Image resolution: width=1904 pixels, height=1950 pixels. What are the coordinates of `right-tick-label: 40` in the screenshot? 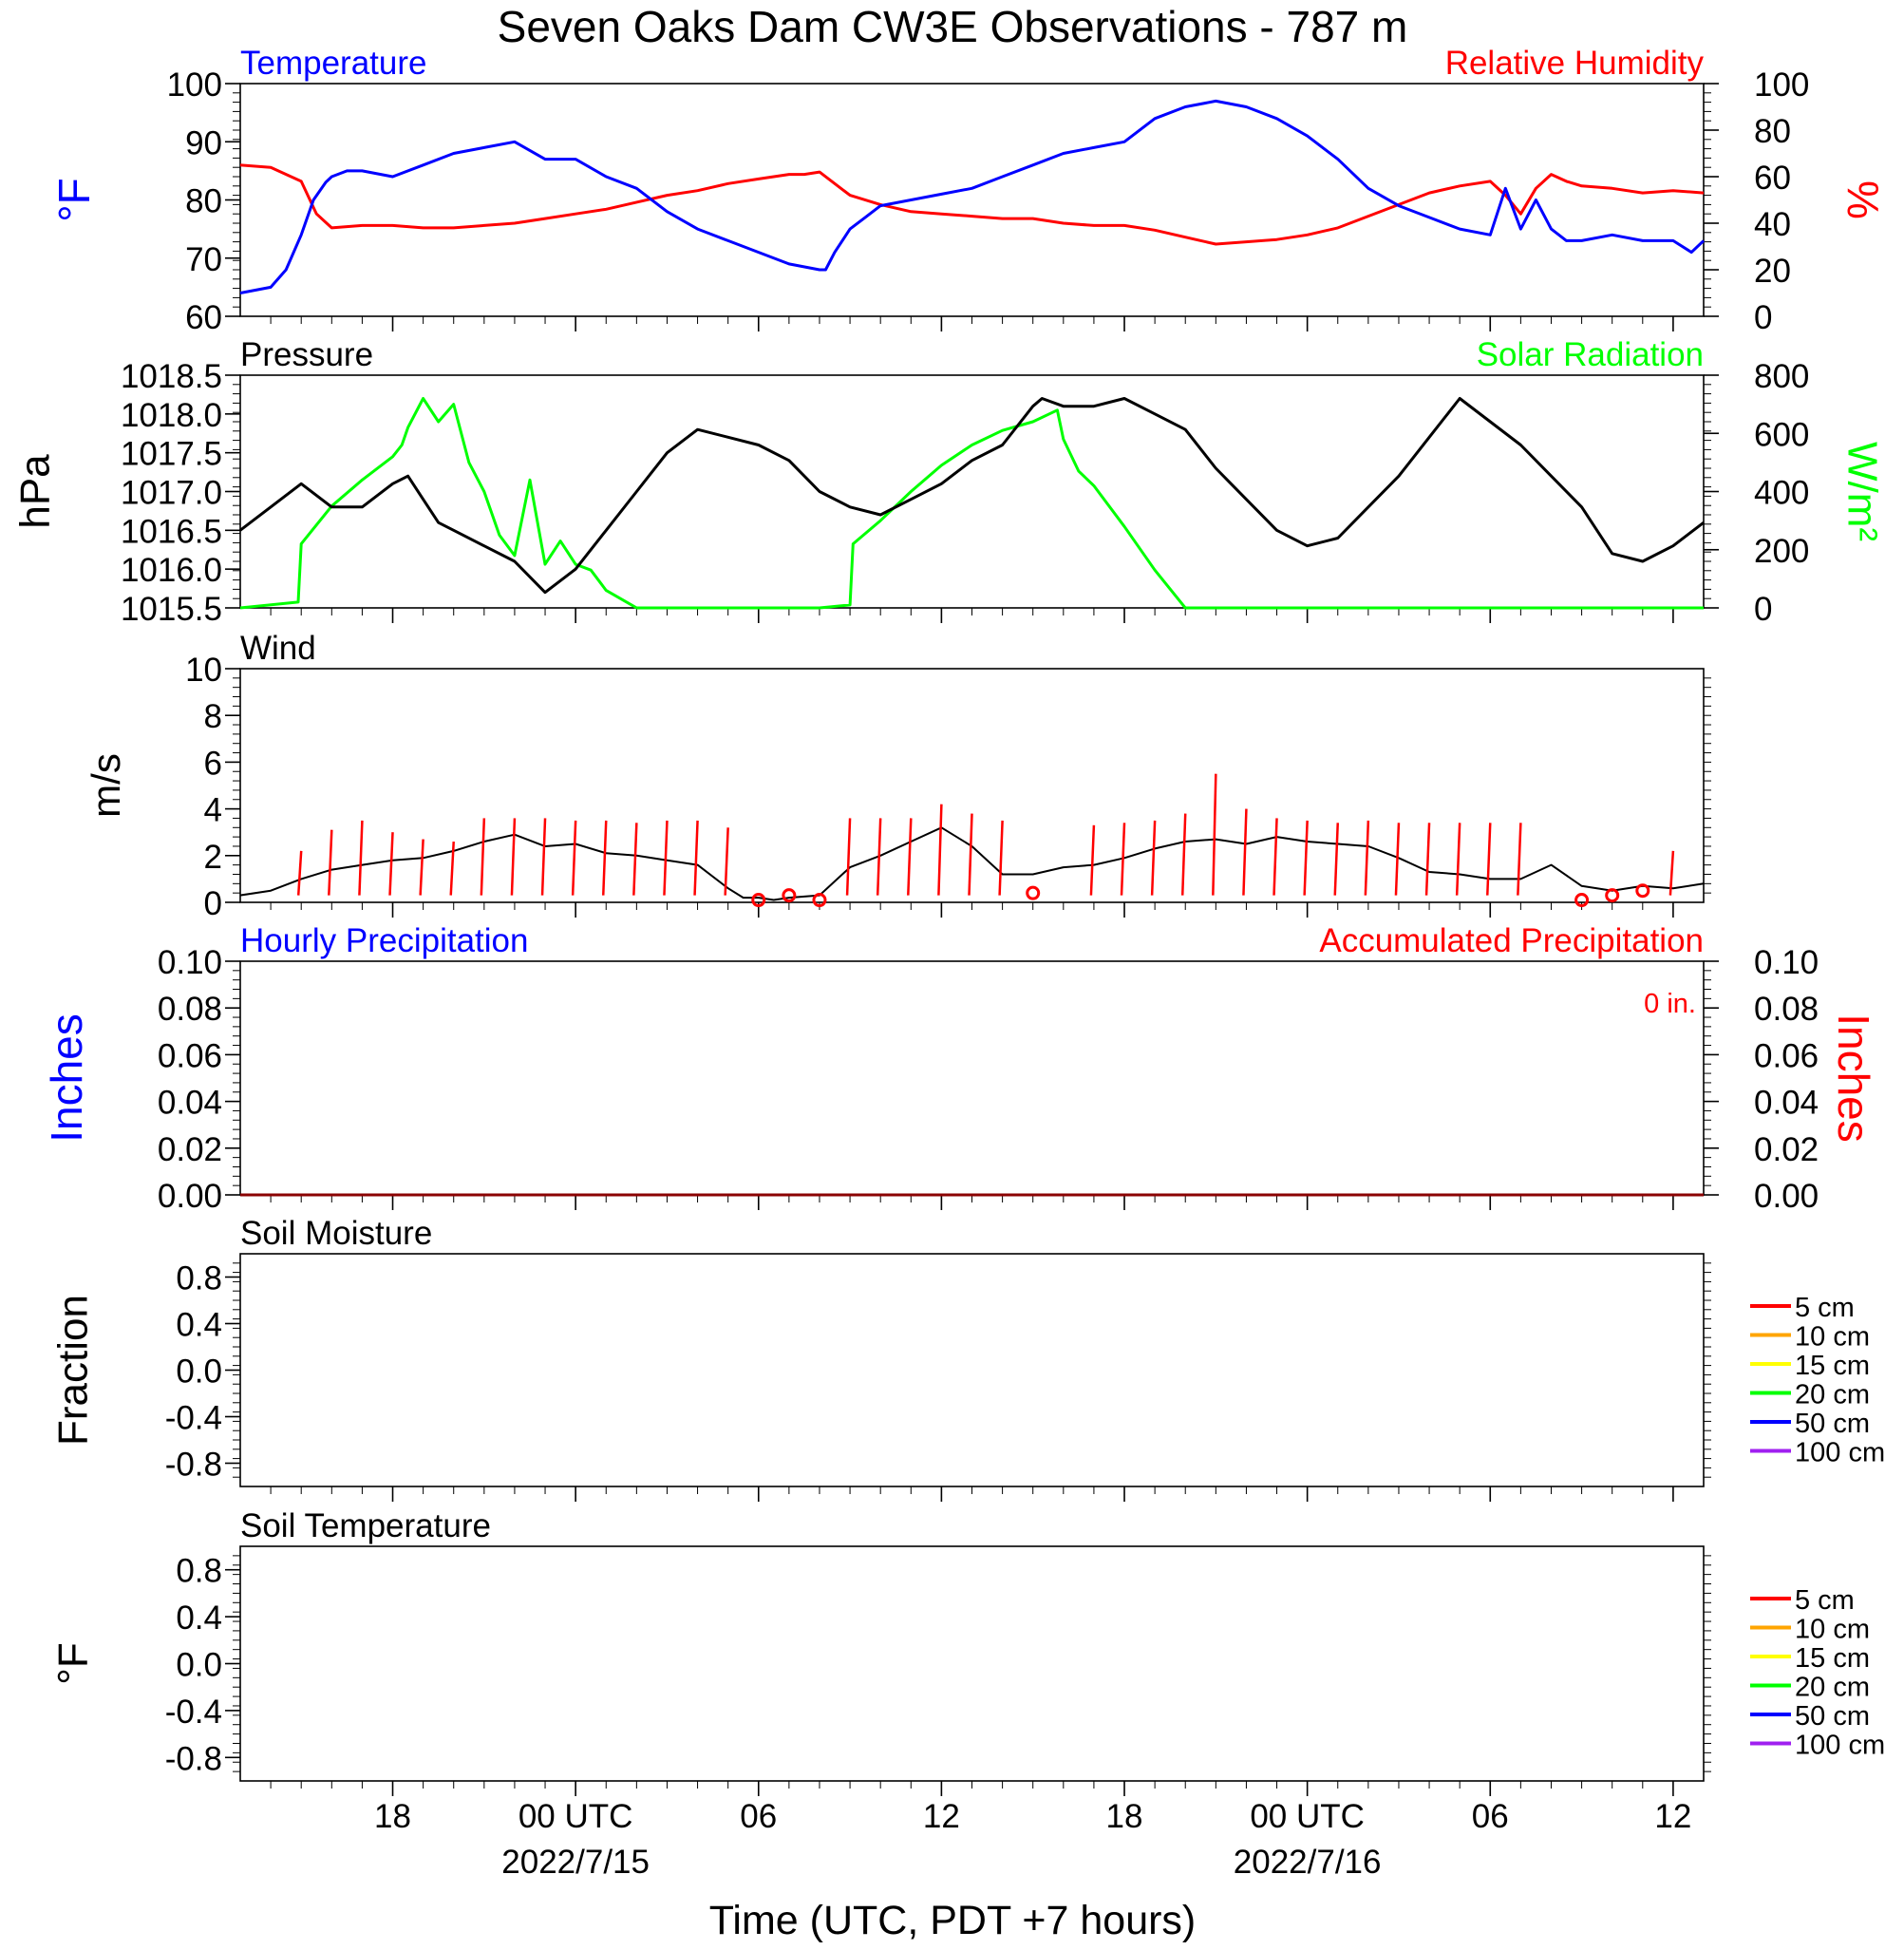 It's located at (1772, 224).